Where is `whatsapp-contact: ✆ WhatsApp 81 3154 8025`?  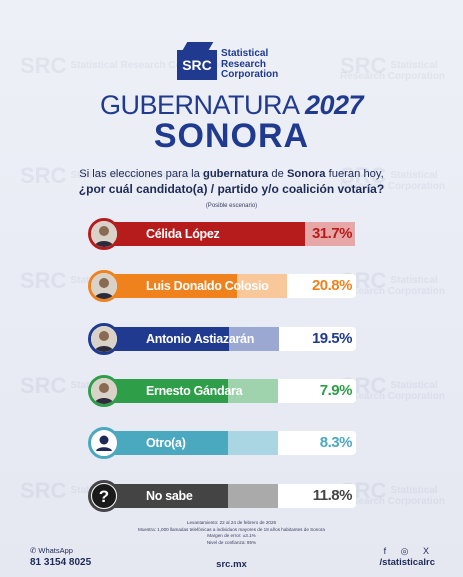
whatsapp-contact: ✆ WhatsApp 81 3154 8025 is located at coordinates (60, 557).